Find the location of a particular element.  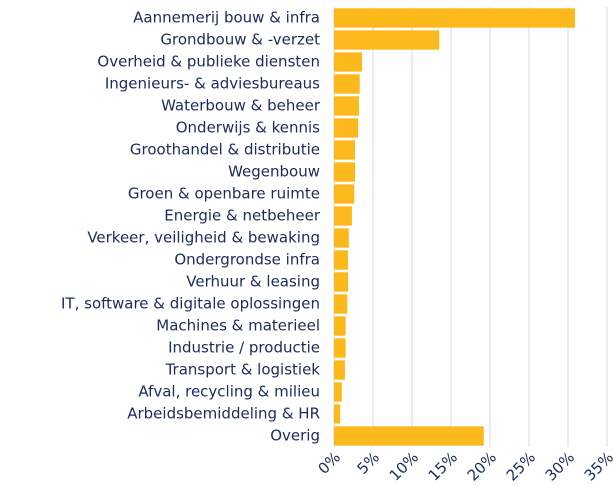

x-tick-label: 5% is located at coordinates (368, 463).